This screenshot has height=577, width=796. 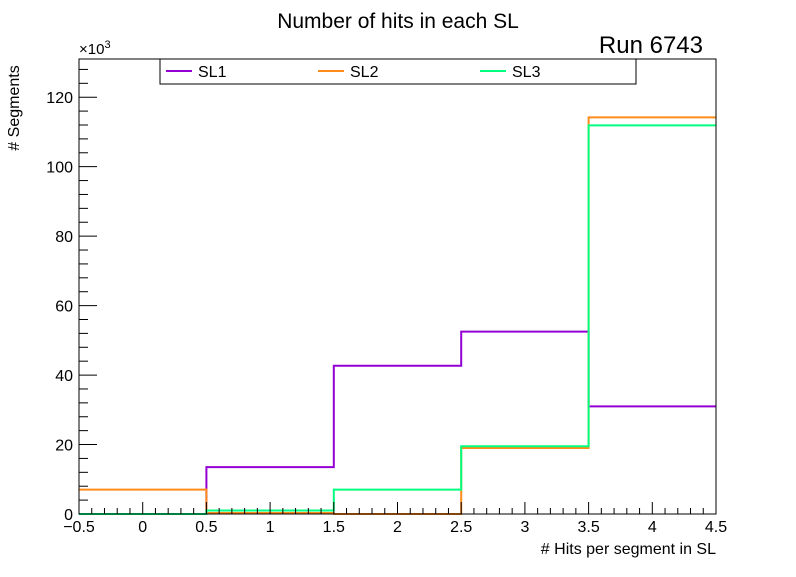 What do you see at coordinates (64, 376) in the screenshot?
I see `y-tick-label: 40` at bounding box center [64, 376].